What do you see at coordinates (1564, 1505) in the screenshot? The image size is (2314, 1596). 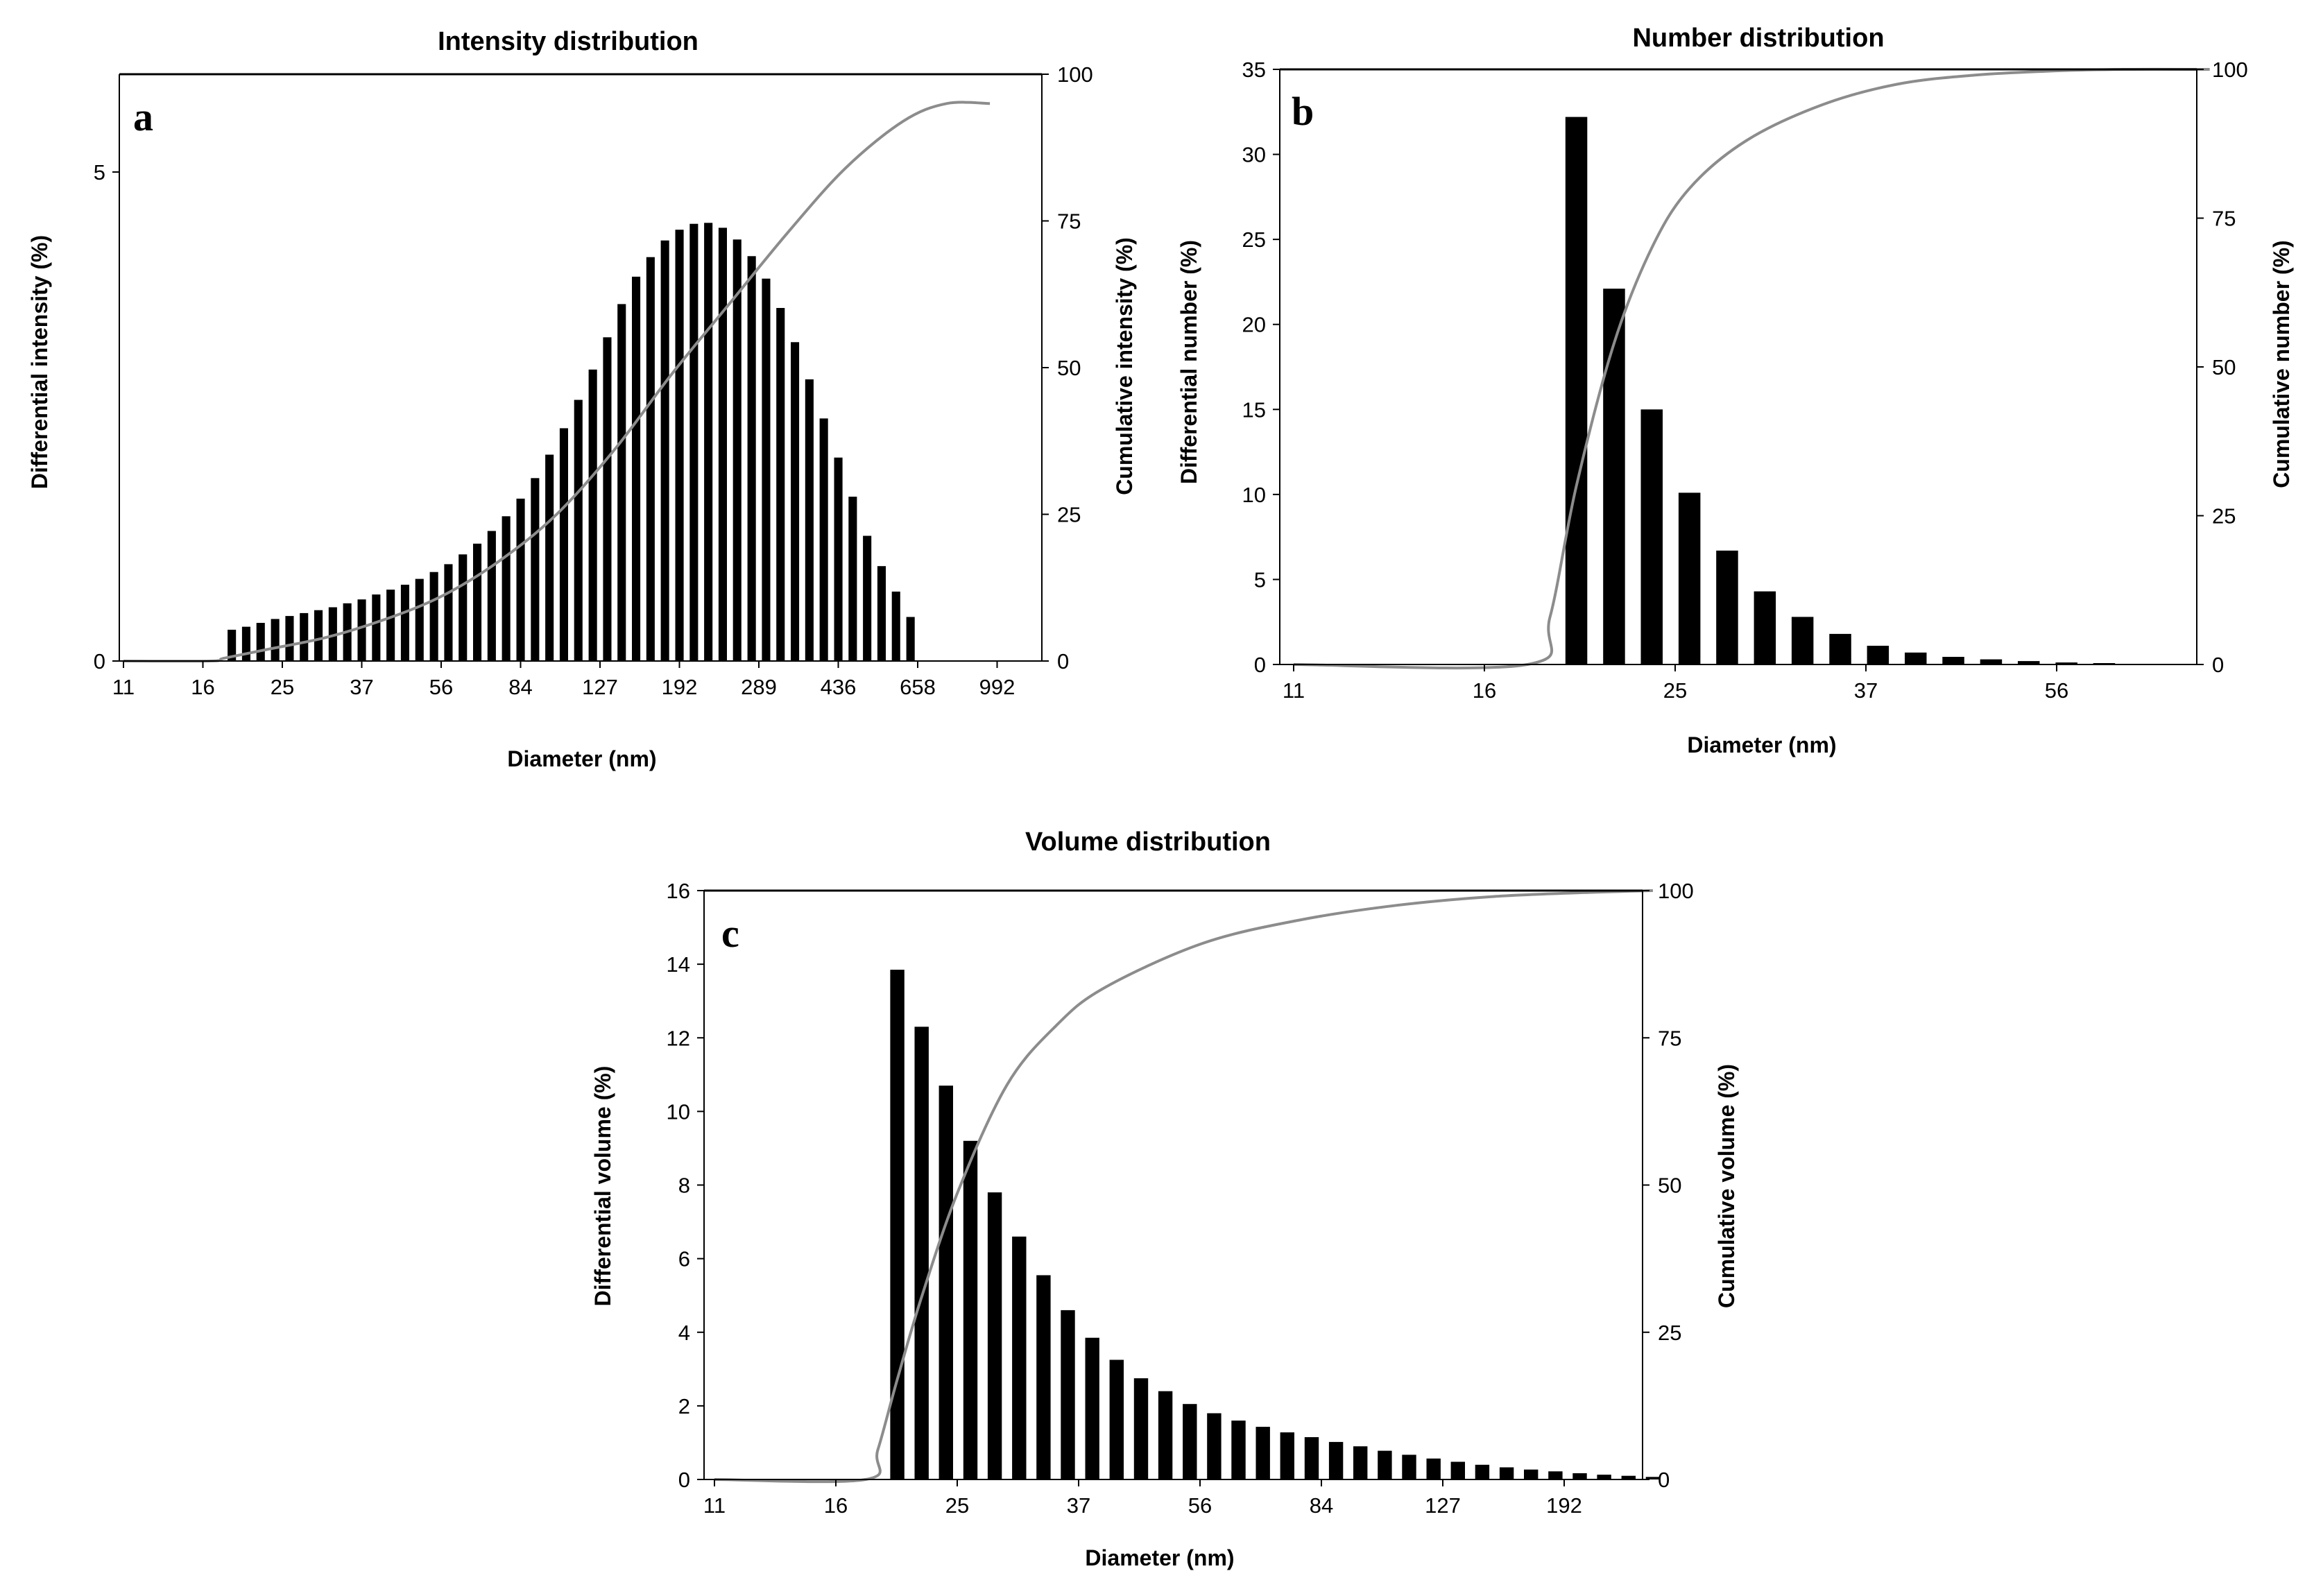 I see `x-tick-label-c: 192` at bounding box center [1564, 1505].